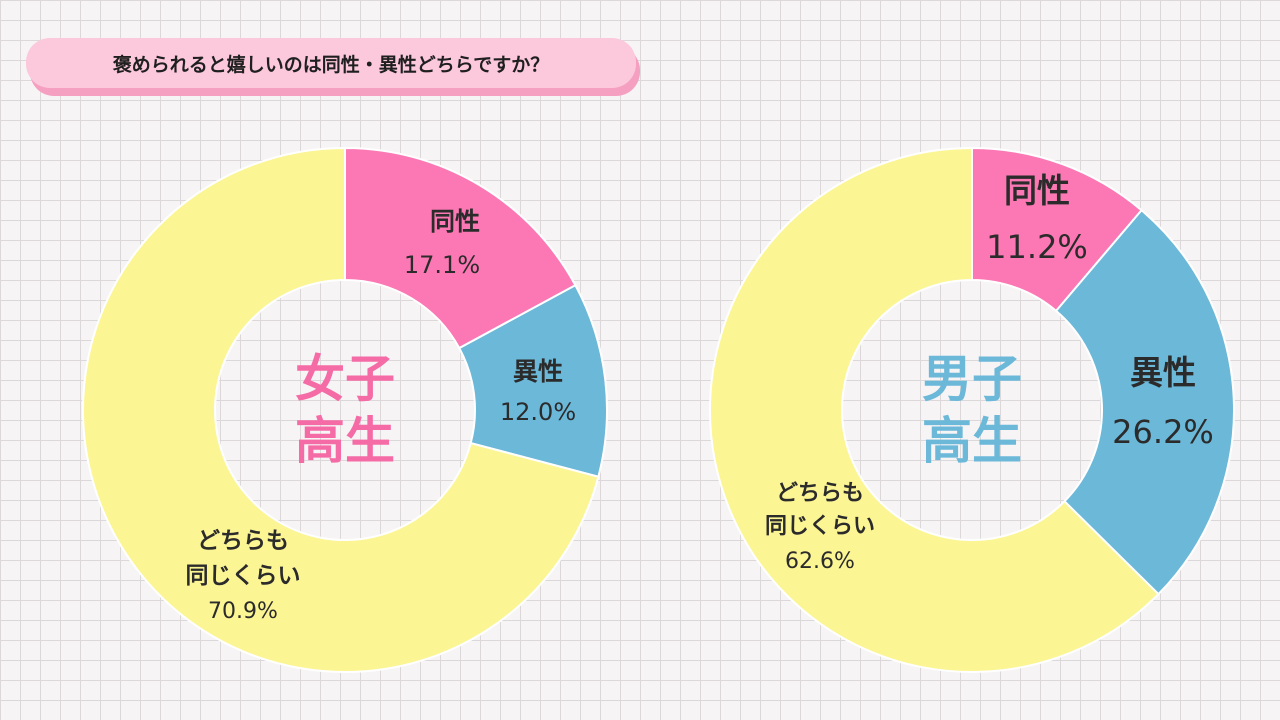 The width and height of the screenshot is (1280, 720). What do you see at coordinates (972, 379) in the screenshot?
I see `boys-center-label: 男子` at bounding box center [972, 379].